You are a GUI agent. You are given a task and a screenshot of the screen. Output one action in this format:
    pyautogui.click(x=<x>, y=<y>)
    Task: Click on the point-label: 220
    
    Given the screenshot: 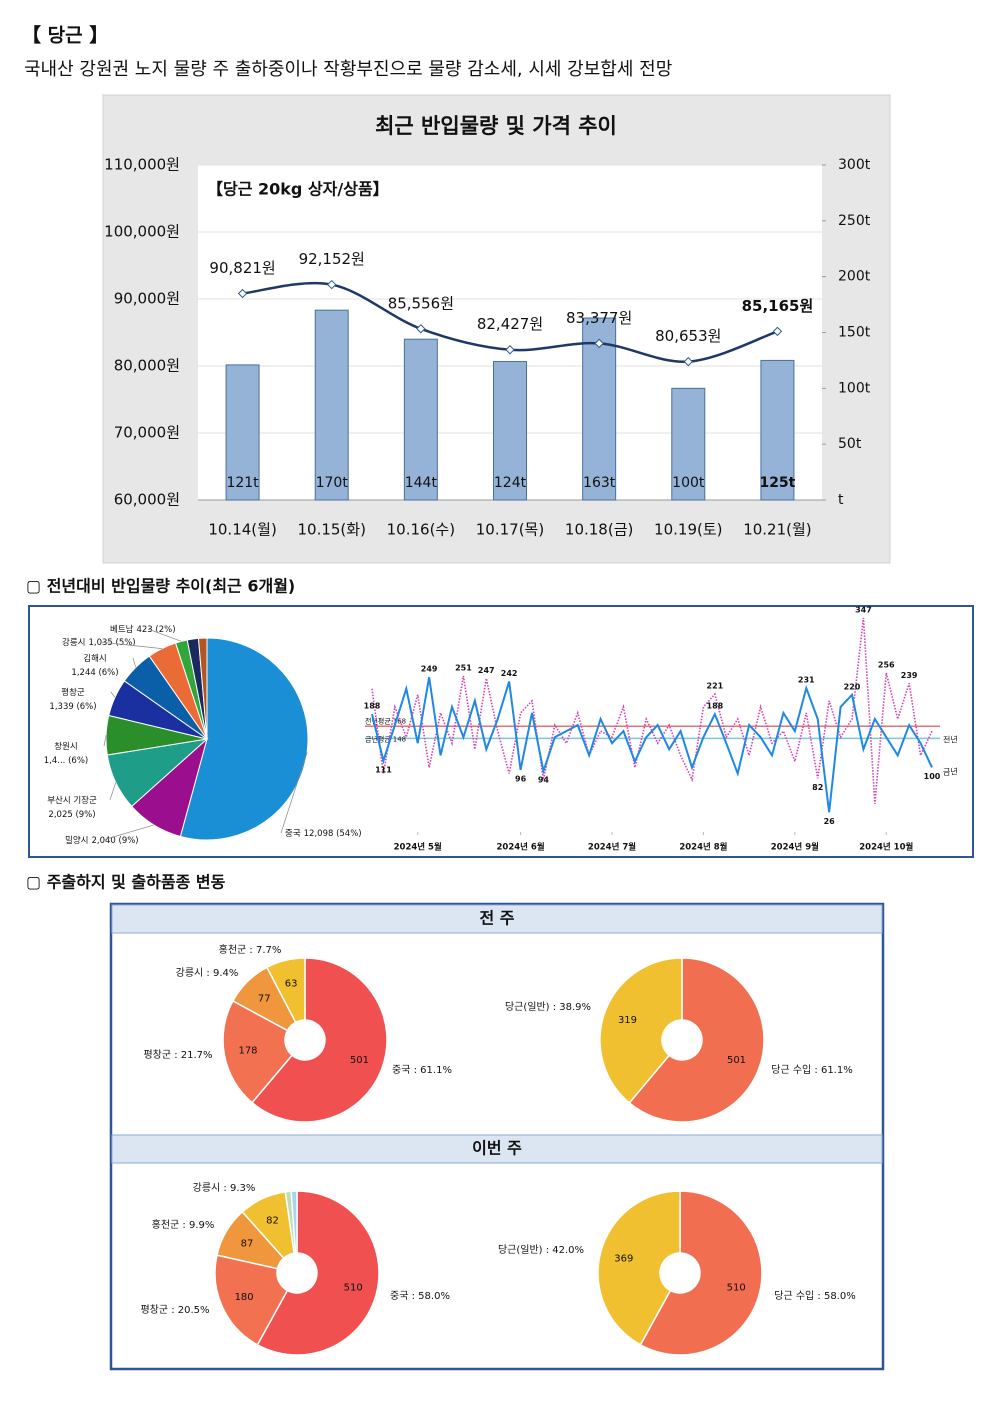 What is the action you would take?
    pyautogui.click(x=852, y=686)
    